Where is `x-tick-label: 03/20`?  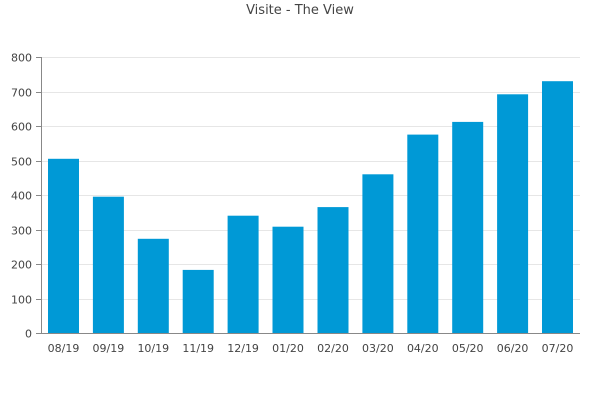
x-tick-label: 03/20 is located at coordinates (378, 348).